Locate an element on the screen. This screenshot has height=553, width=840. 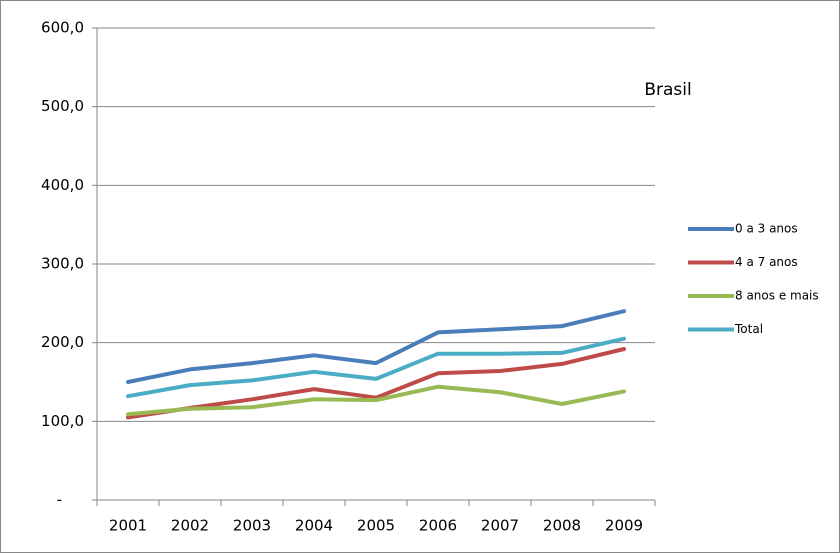
y-tick-label: 500,0 is located at coordinates (62, 106).